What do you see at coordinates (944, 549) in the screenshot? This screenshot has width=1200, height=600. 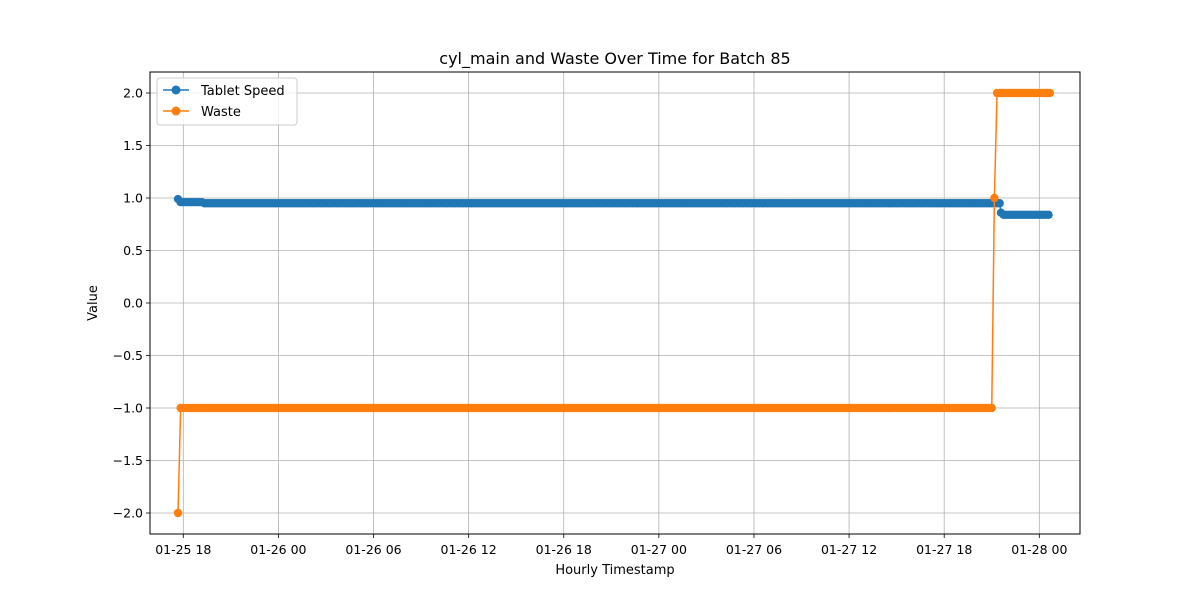 I see `x-tick-label: 01-27 18` at bounding box center [944, 549].